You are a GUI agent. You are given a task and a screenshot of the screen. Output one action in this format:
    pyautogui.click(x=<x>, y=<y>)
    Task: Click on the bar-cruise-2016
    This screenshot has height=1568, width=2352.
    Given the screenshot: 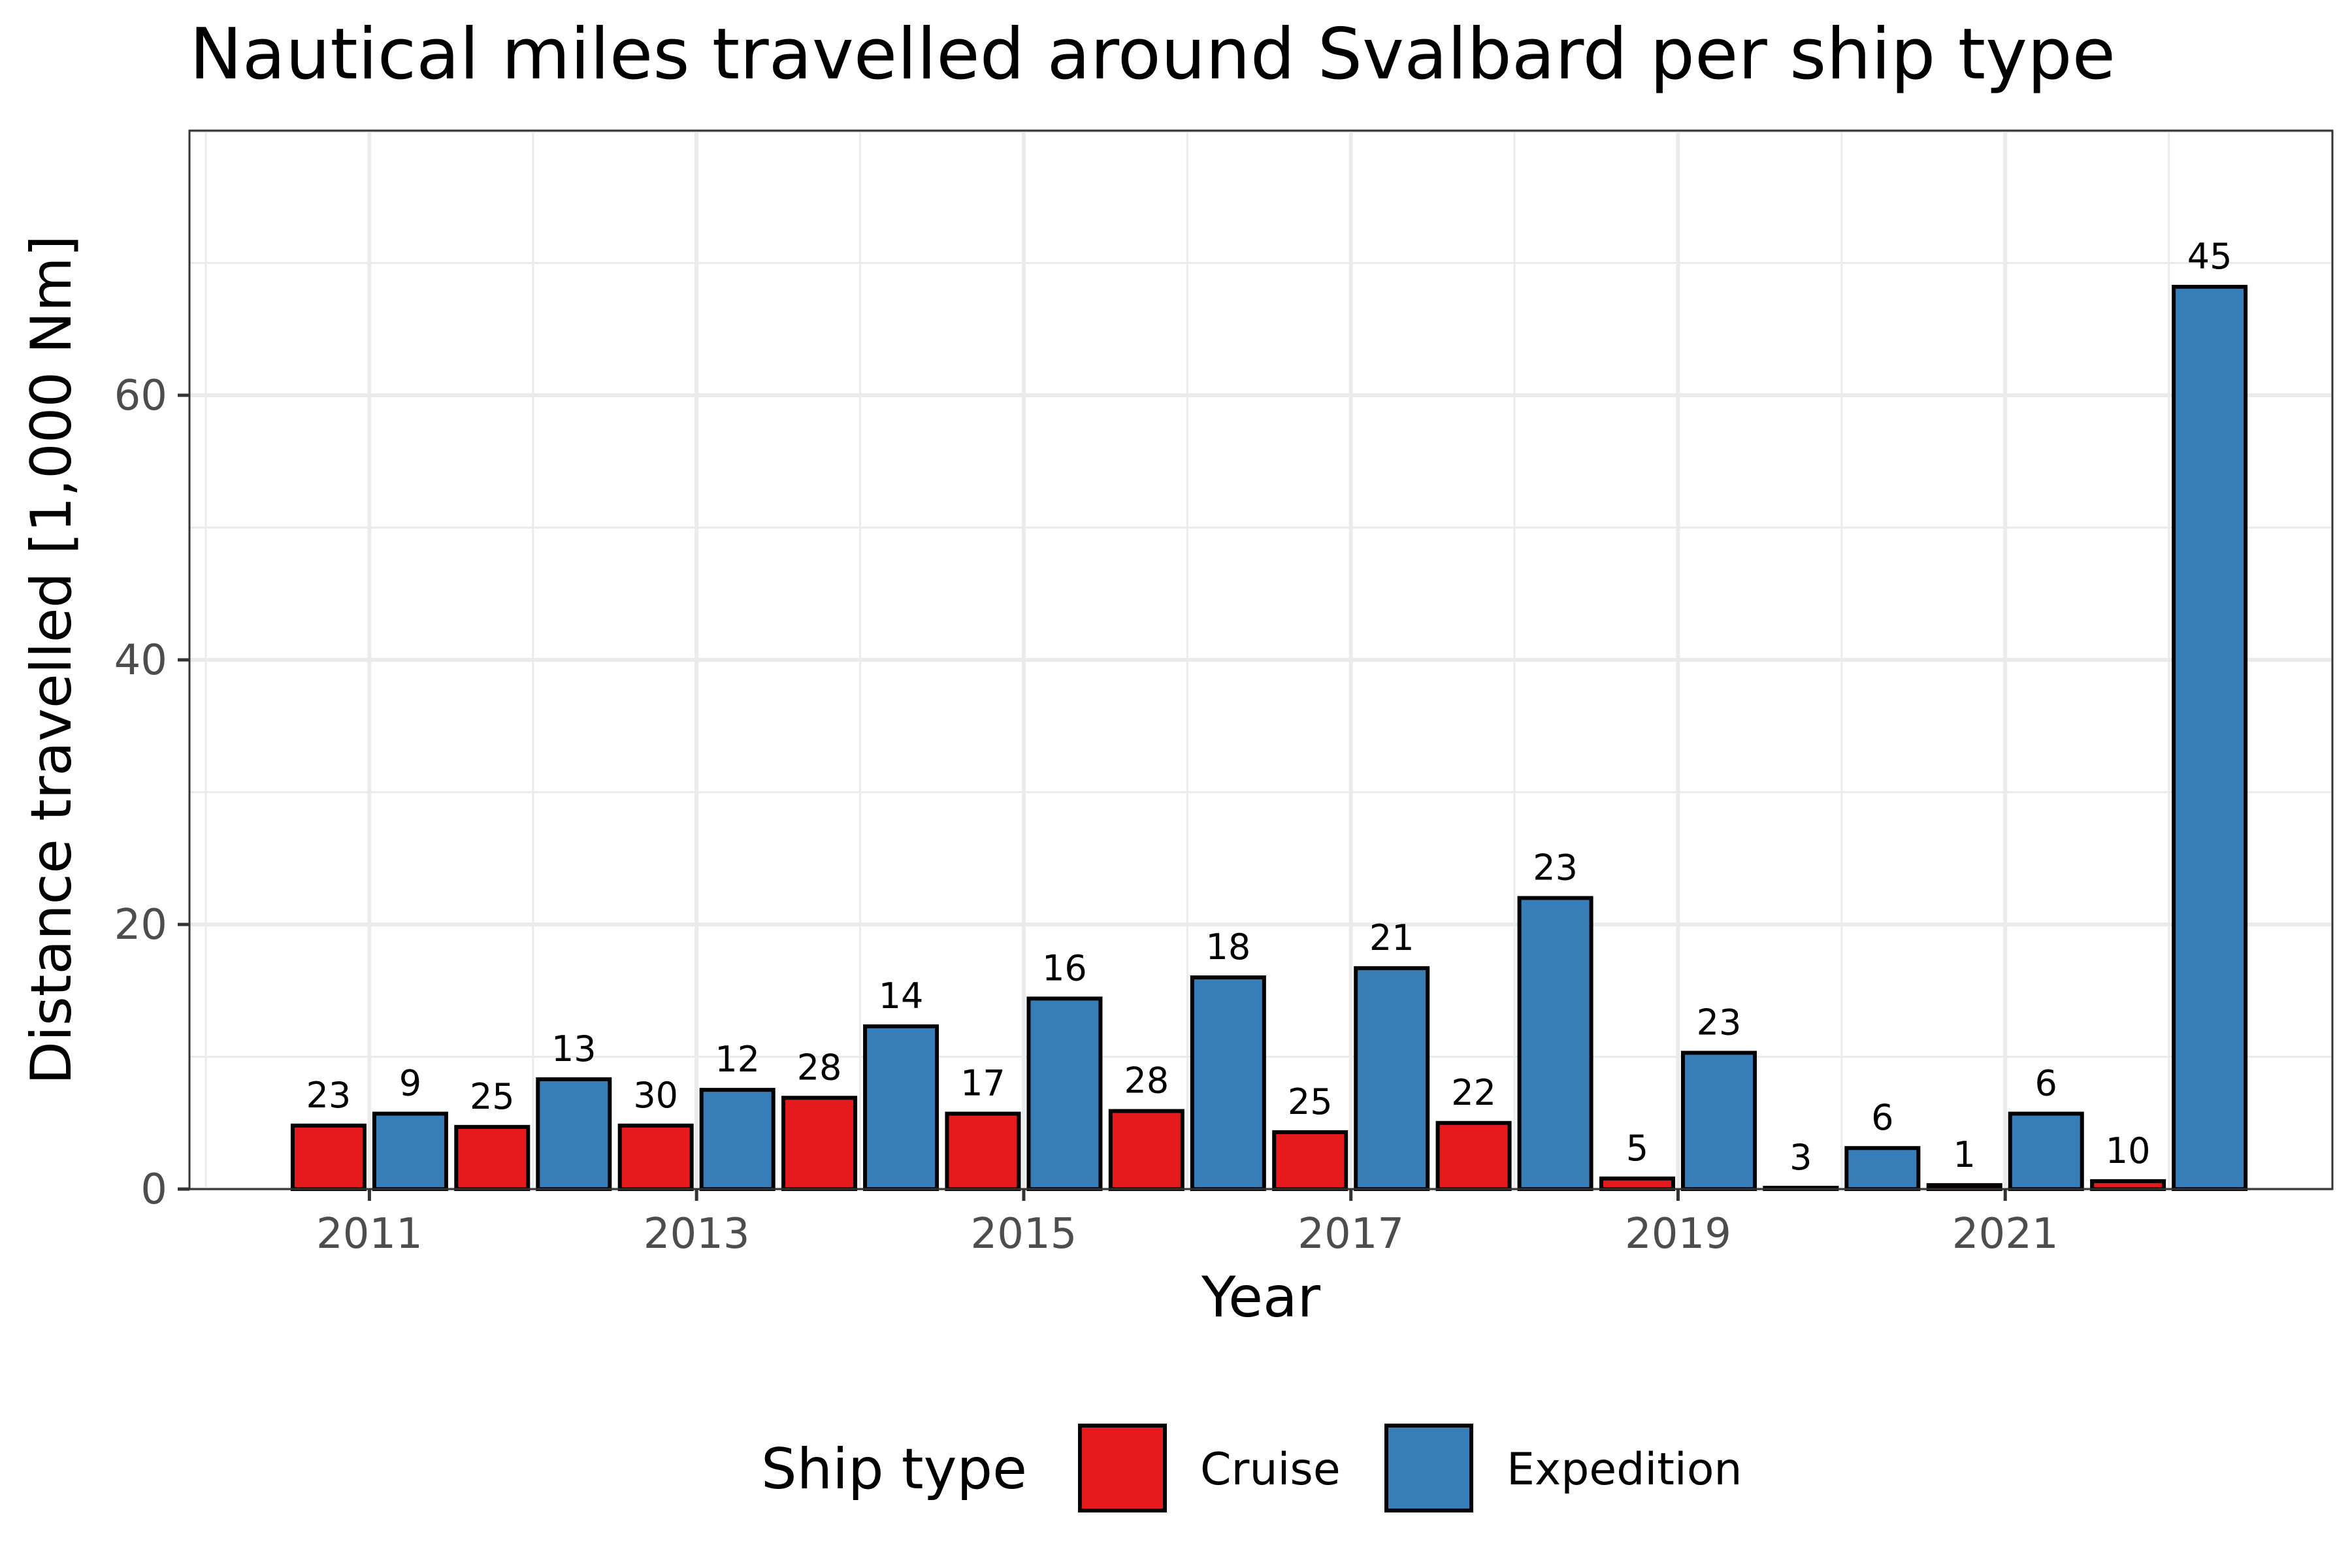 What is the action you would take?
    pyautogui.click(x=1146, y=1150)
    